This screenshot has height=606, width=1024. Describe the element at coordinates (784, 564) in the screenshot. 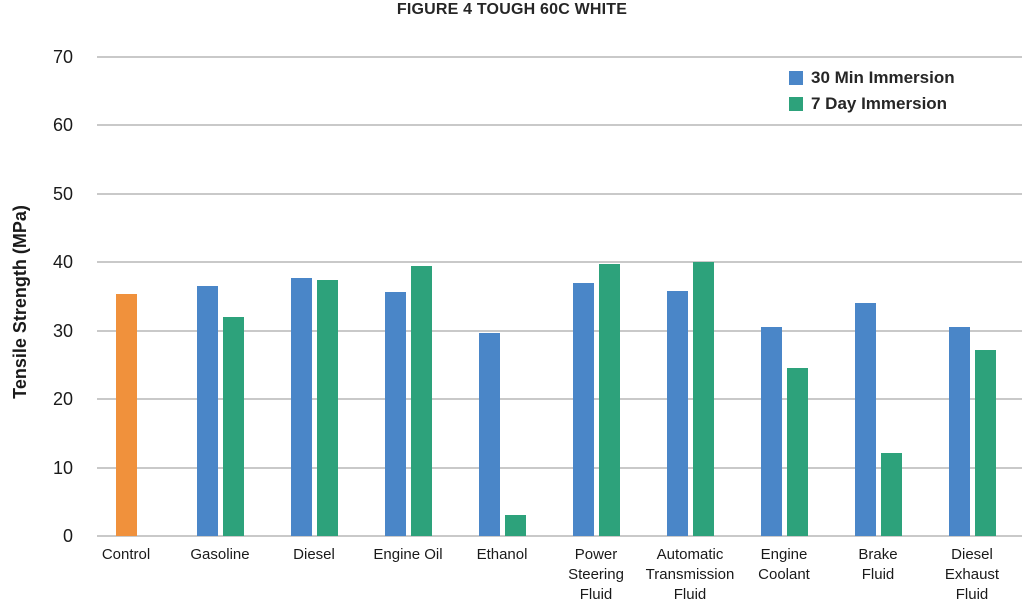

I see `x-axis-label-engine-coolant: Engine Coolant` at that location.